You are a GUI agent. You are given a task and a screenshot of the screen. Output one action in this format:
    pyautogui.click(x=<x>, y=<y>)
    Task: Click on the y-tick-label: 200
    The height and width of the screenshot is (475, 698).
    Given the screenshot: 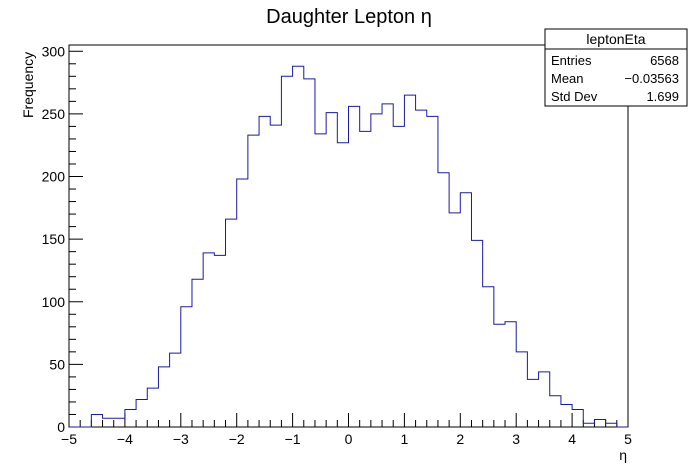 What is the action you would take?
    pyautogui.click(x=54, y=177)
    